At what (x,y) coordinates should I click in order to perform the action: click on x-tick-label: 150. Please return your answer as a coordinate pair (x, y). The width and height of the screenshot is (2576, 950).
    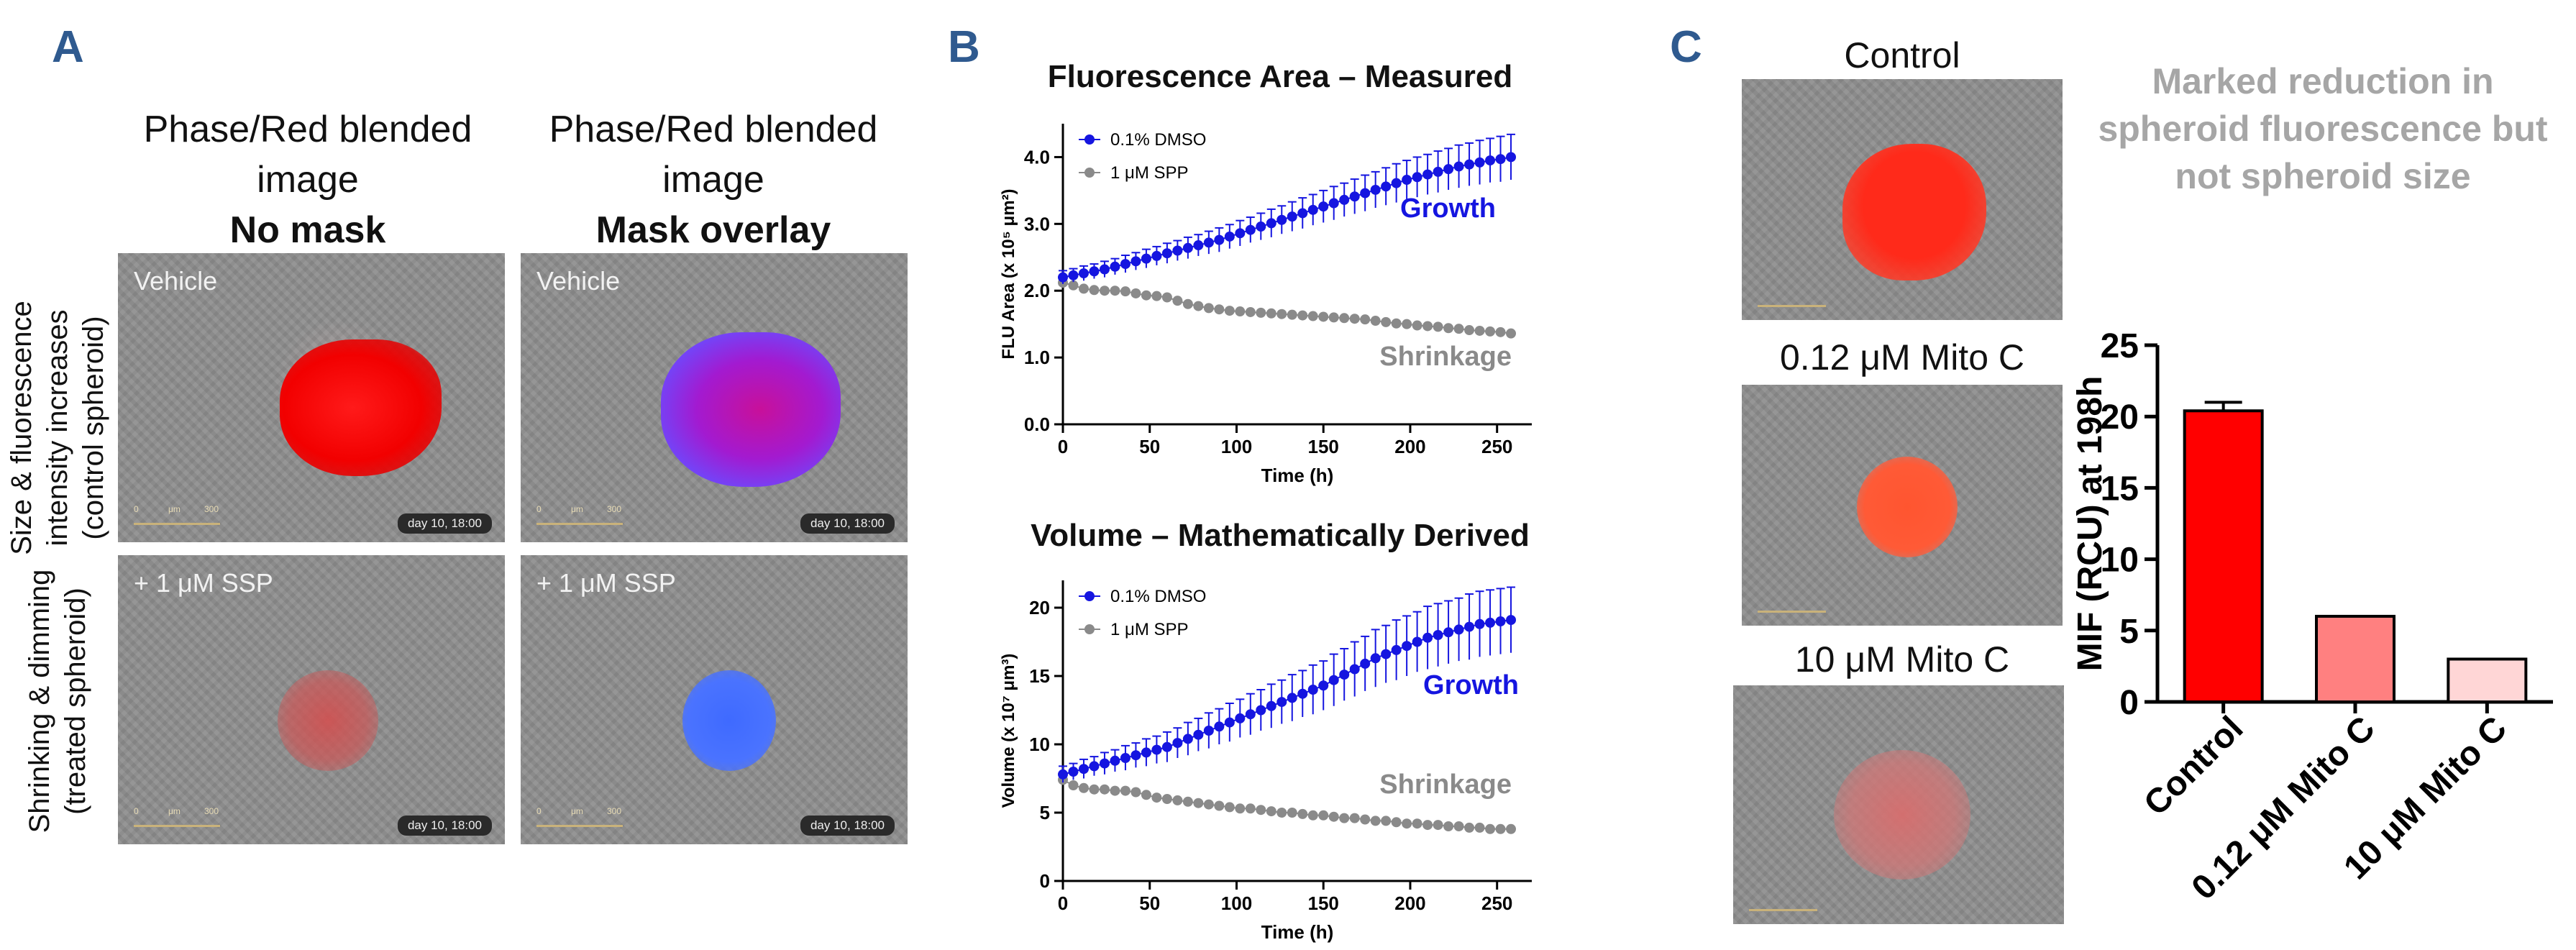
    Looking at the image, I should click on (1323, 903).